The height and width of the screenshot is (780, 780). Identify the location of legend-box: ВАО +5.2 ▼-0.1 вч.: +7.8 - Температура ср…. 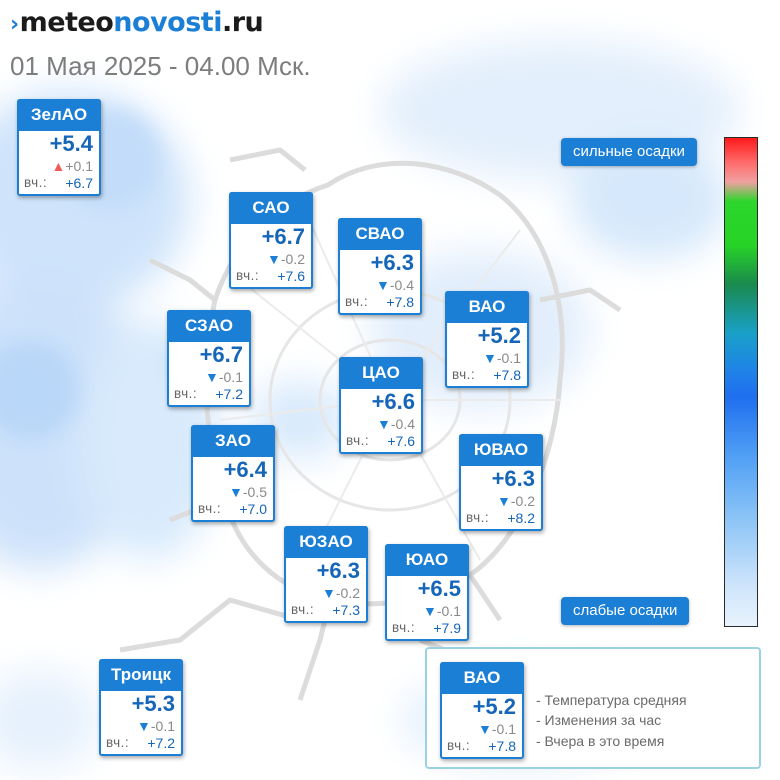
(593, 708).